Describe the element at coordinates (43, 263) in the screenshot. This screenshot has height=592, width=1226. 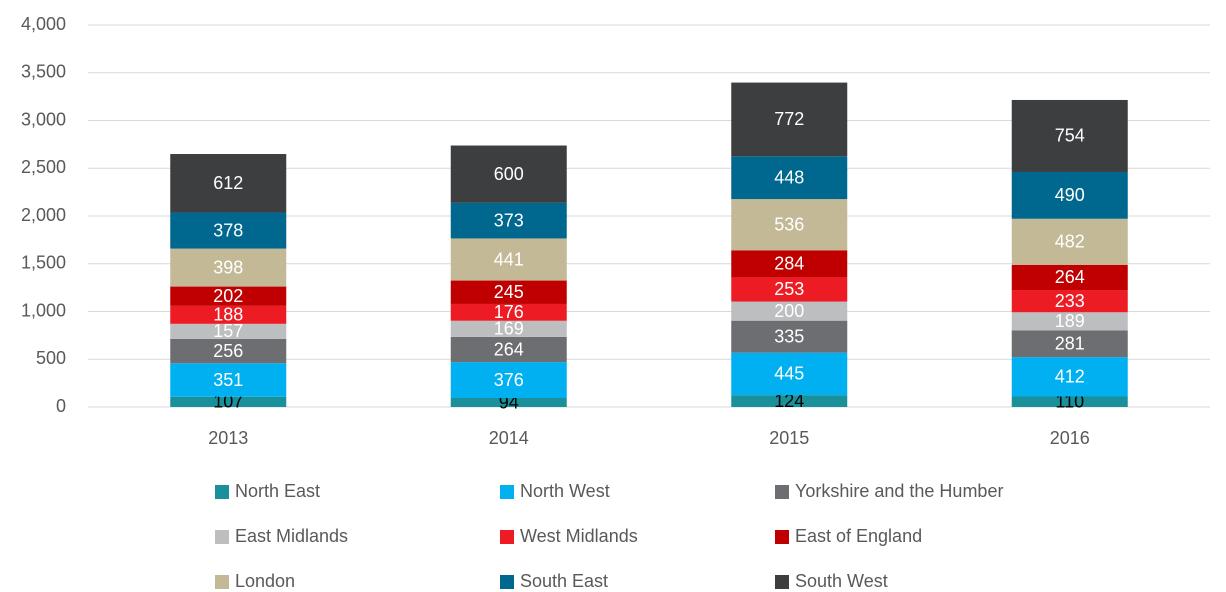
I see `y-tick-label: 1,500` at that location.